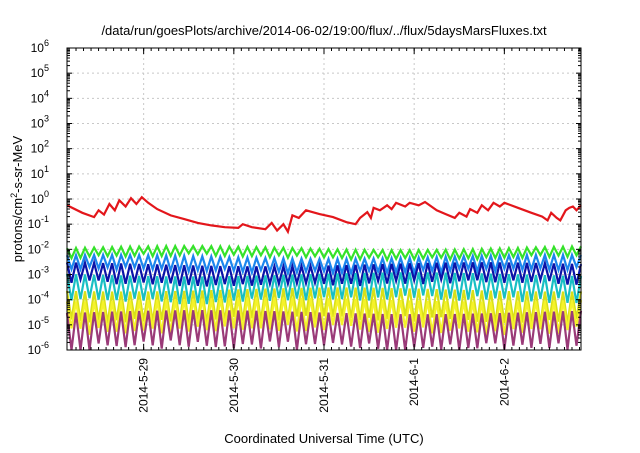  What do you see at coordinates (38, 298) in the screenshot?
I see `y-tick-label: 10⁻⁴` at bounding box center [38, 298].